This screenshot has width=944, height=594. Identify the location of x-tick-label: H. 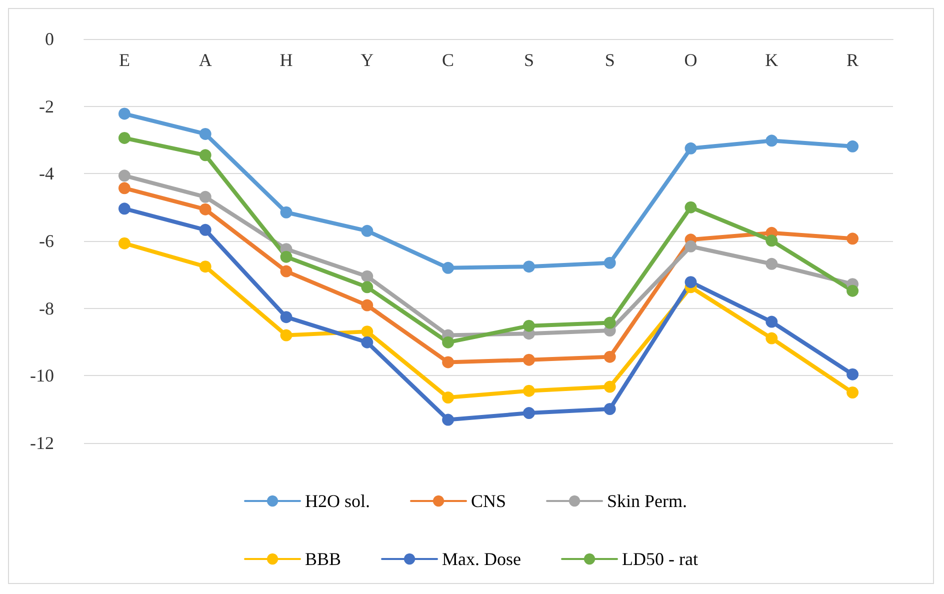
(286, 60).